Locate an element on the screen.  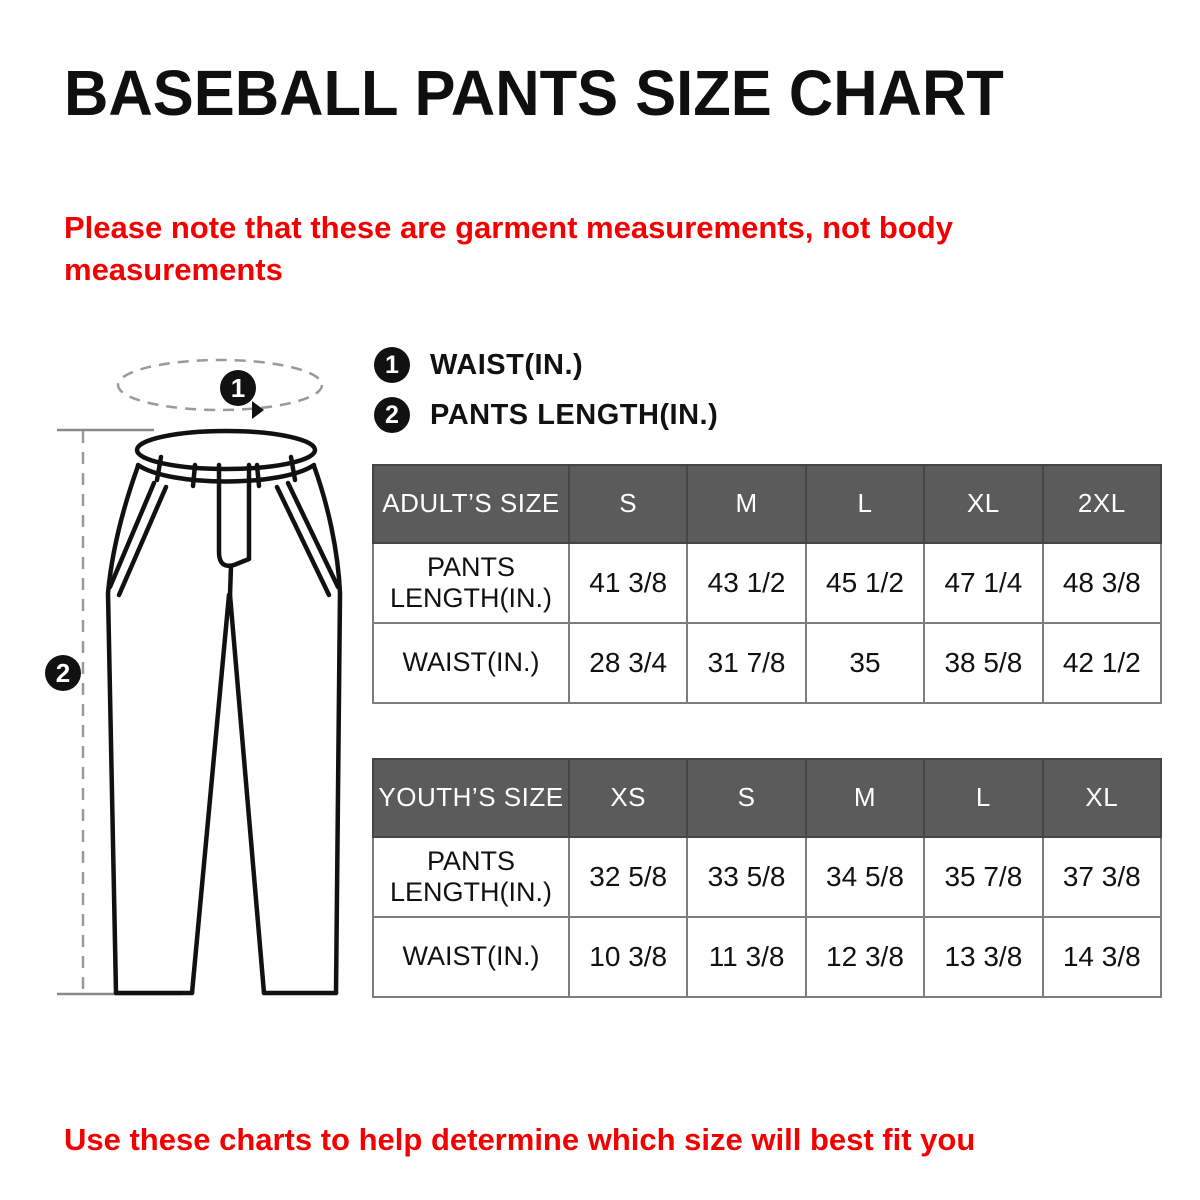
adult-col-s: S is located at coordinates (628, 504).